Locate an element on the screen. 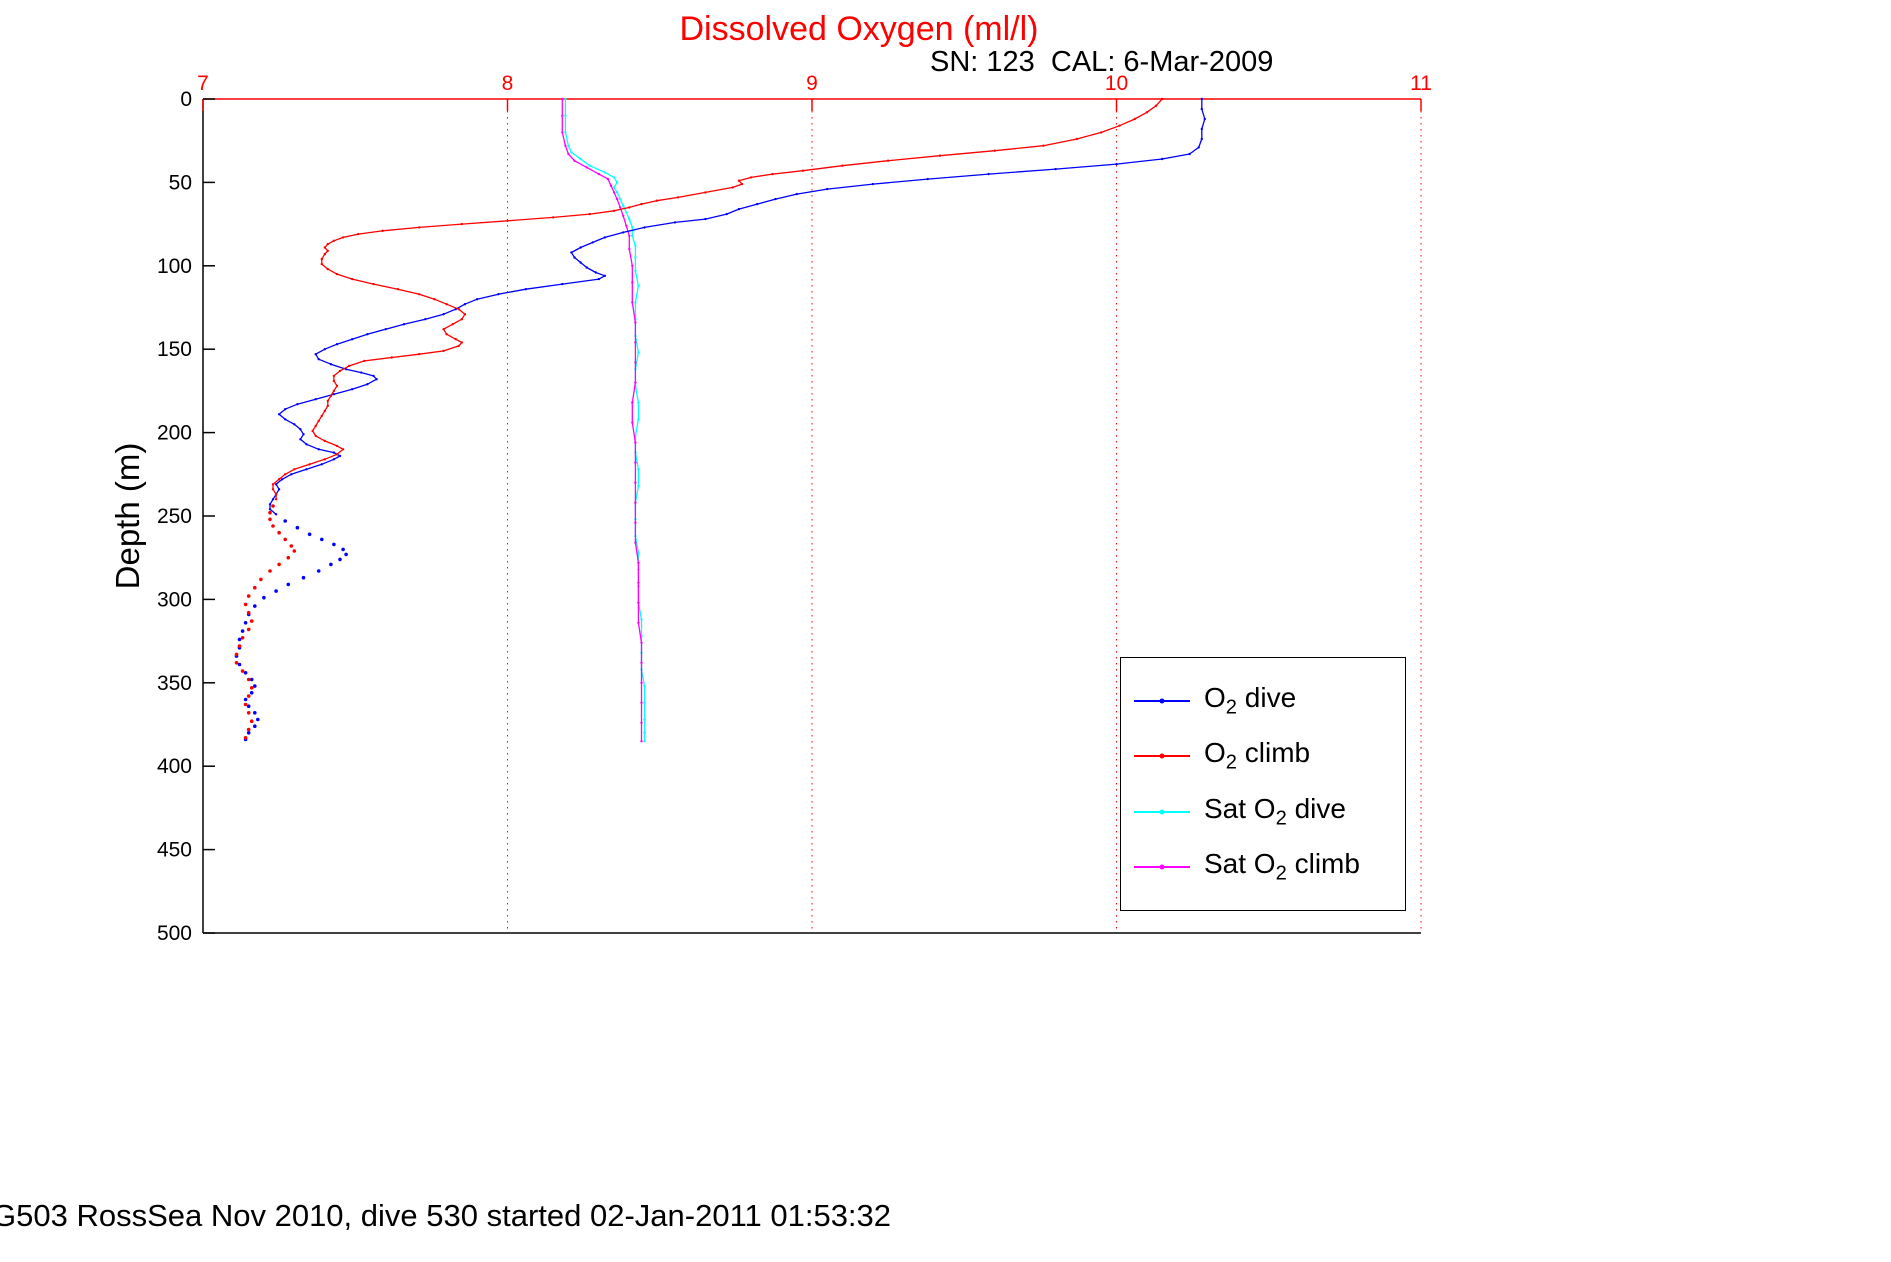 Image resolution: width=1891 pixels, height=1262 pixels. y-axis-label: Depth (m) is located at coordinates (127, 516).